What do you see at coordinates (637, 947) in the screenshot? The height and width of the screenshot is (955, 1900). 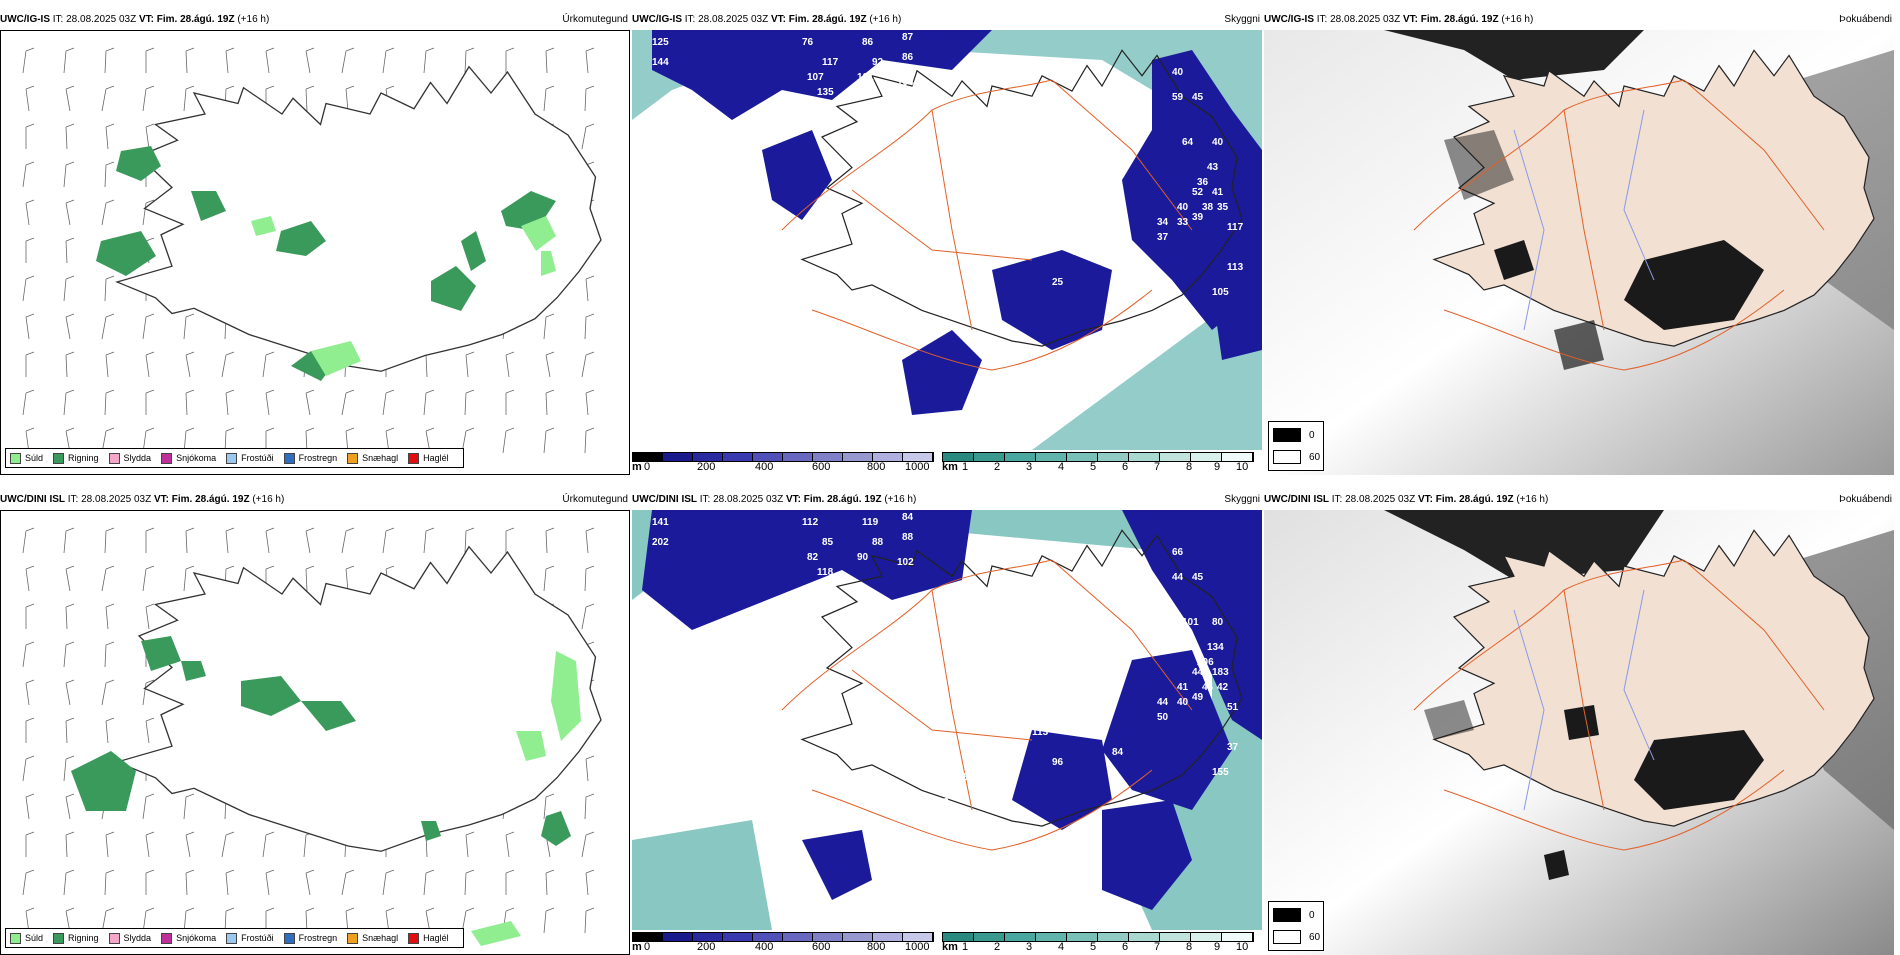 I see `cloud-base-unit: m` at bounding box center [637, 947].